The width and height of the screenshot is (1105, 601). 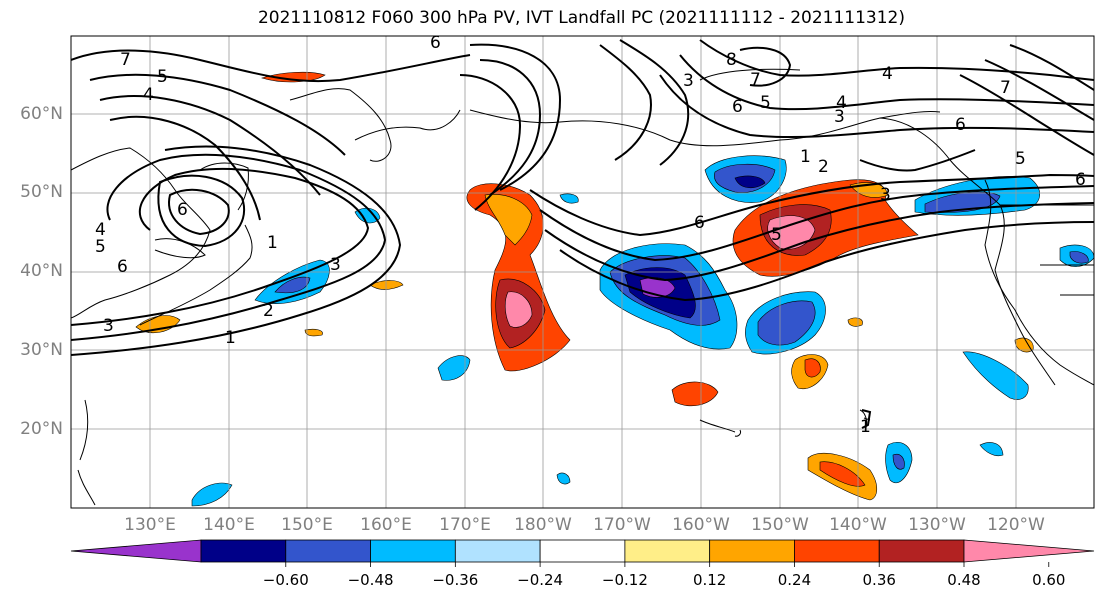 I want to click on lon-label: 170°W, so click(x=622, y=525).